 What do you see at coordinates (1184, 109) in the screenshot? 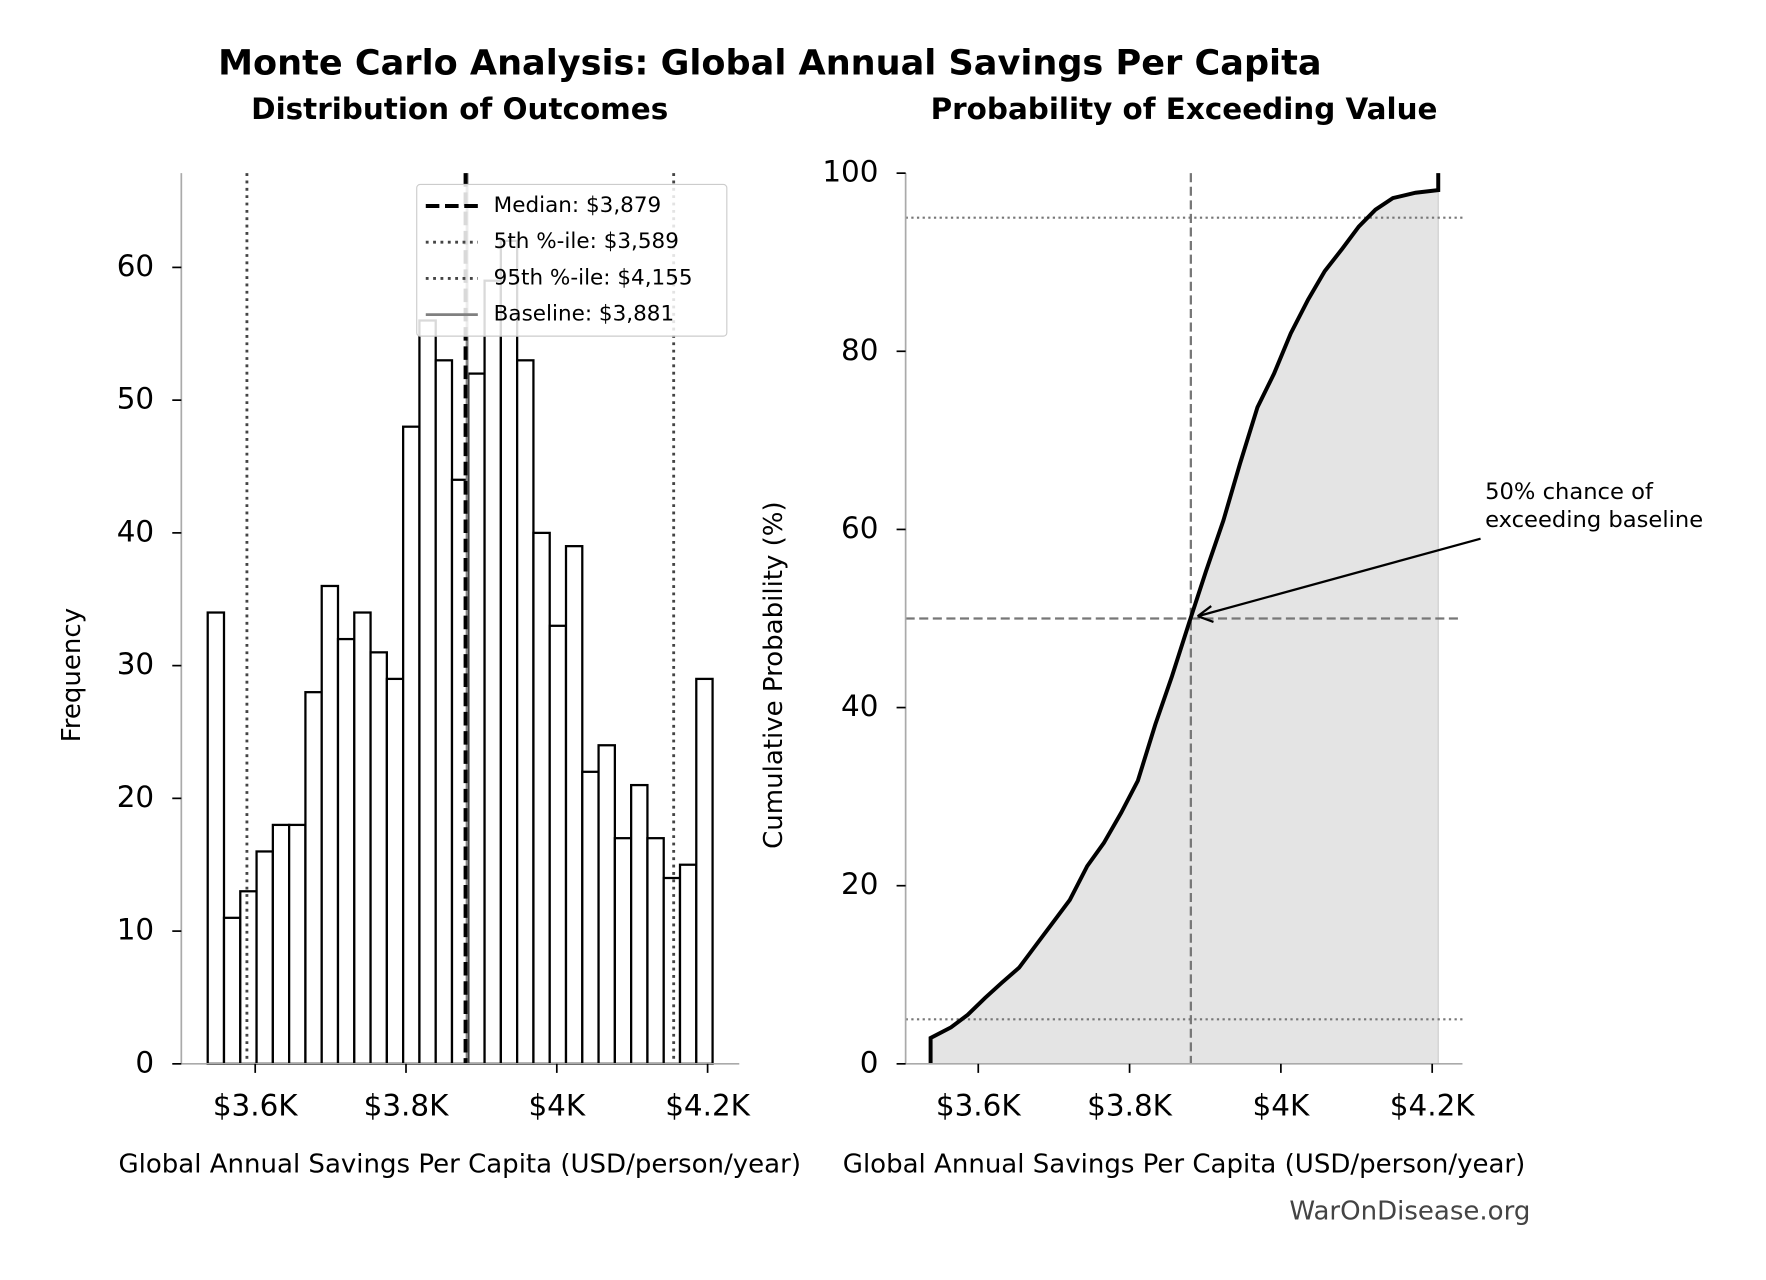
I see `subplot-title: Probability of Exceeding Value` at bounding box center [1184, 109].